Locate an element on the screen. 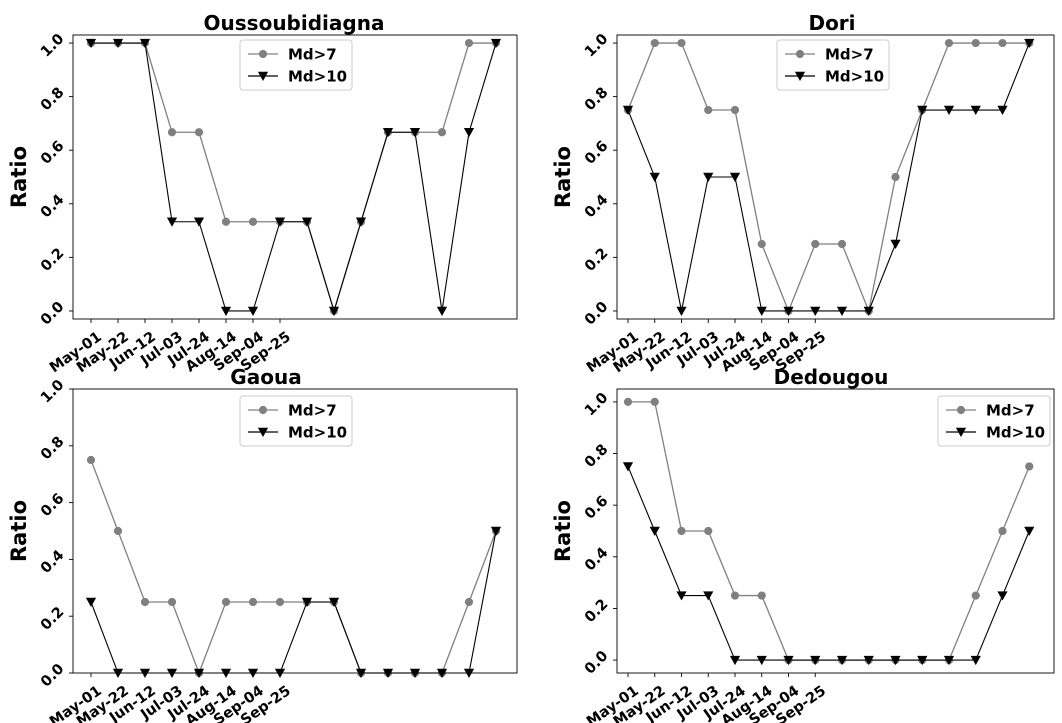  series-md7 is located at coordinates (293, 566).